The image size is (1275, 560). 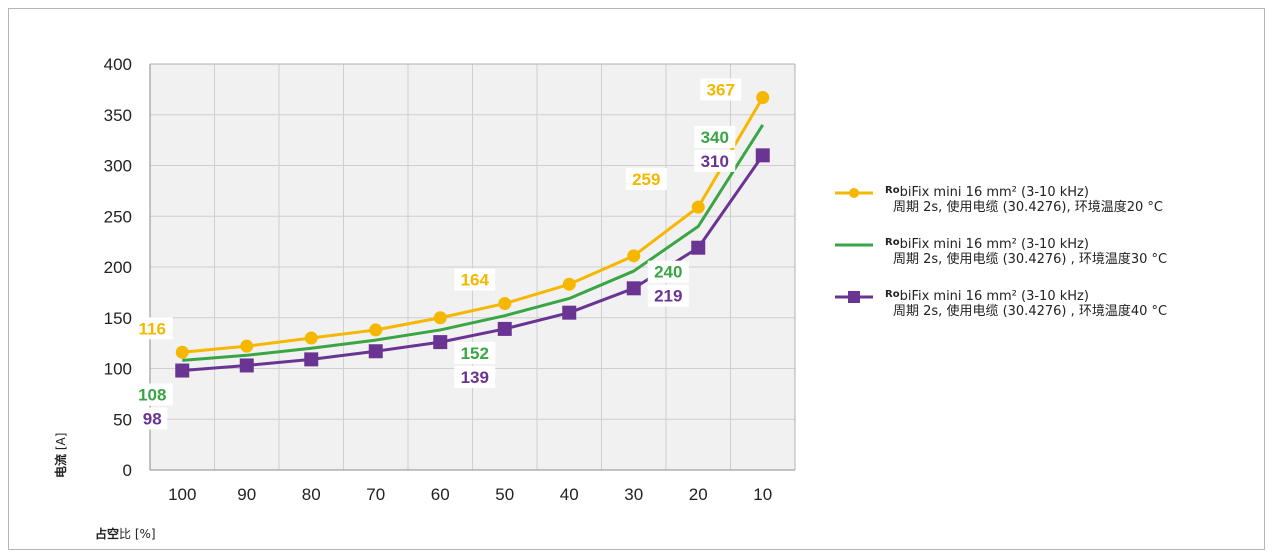 I want to click on data-label: 310, so click(x=715, y=161).